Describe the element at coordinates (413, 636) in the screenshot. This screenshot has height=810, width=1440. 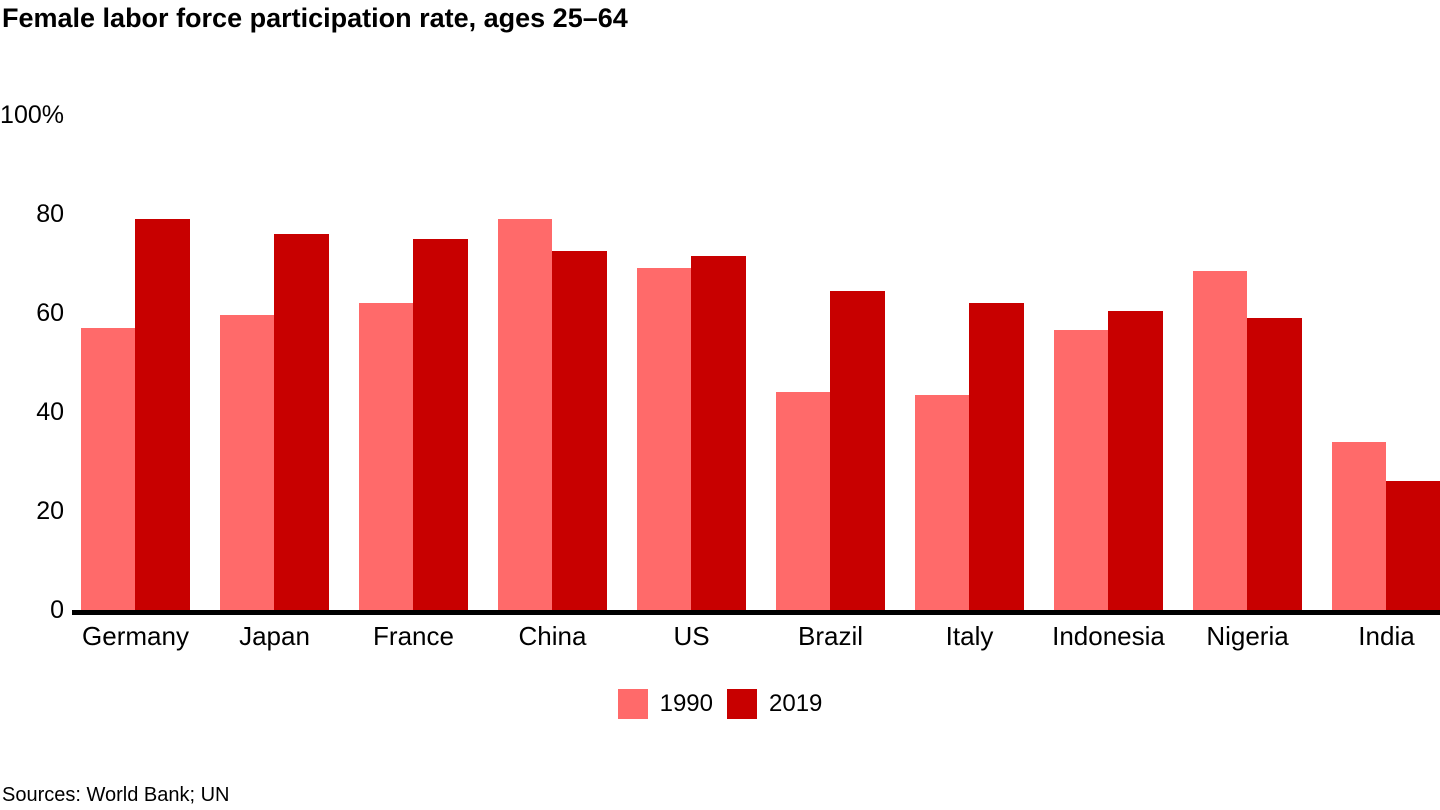
I see `x-axis-label-france: France` at that location.